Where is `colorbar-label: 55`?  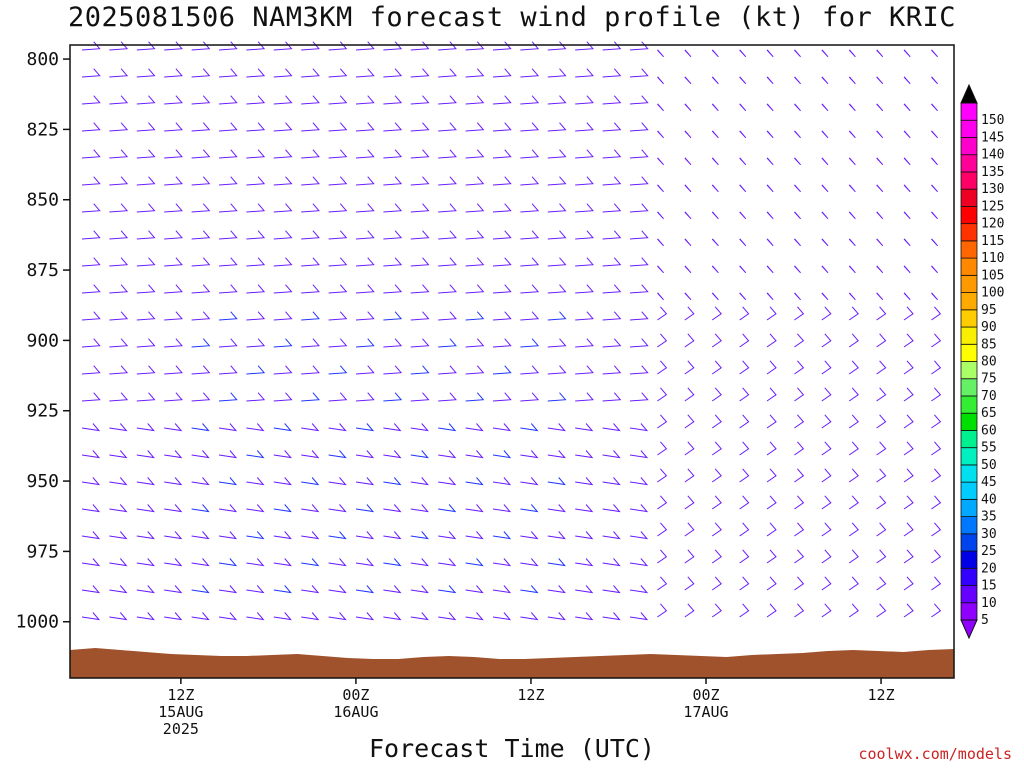 colorbar-label: 55 is located at coordinates (989, 448).